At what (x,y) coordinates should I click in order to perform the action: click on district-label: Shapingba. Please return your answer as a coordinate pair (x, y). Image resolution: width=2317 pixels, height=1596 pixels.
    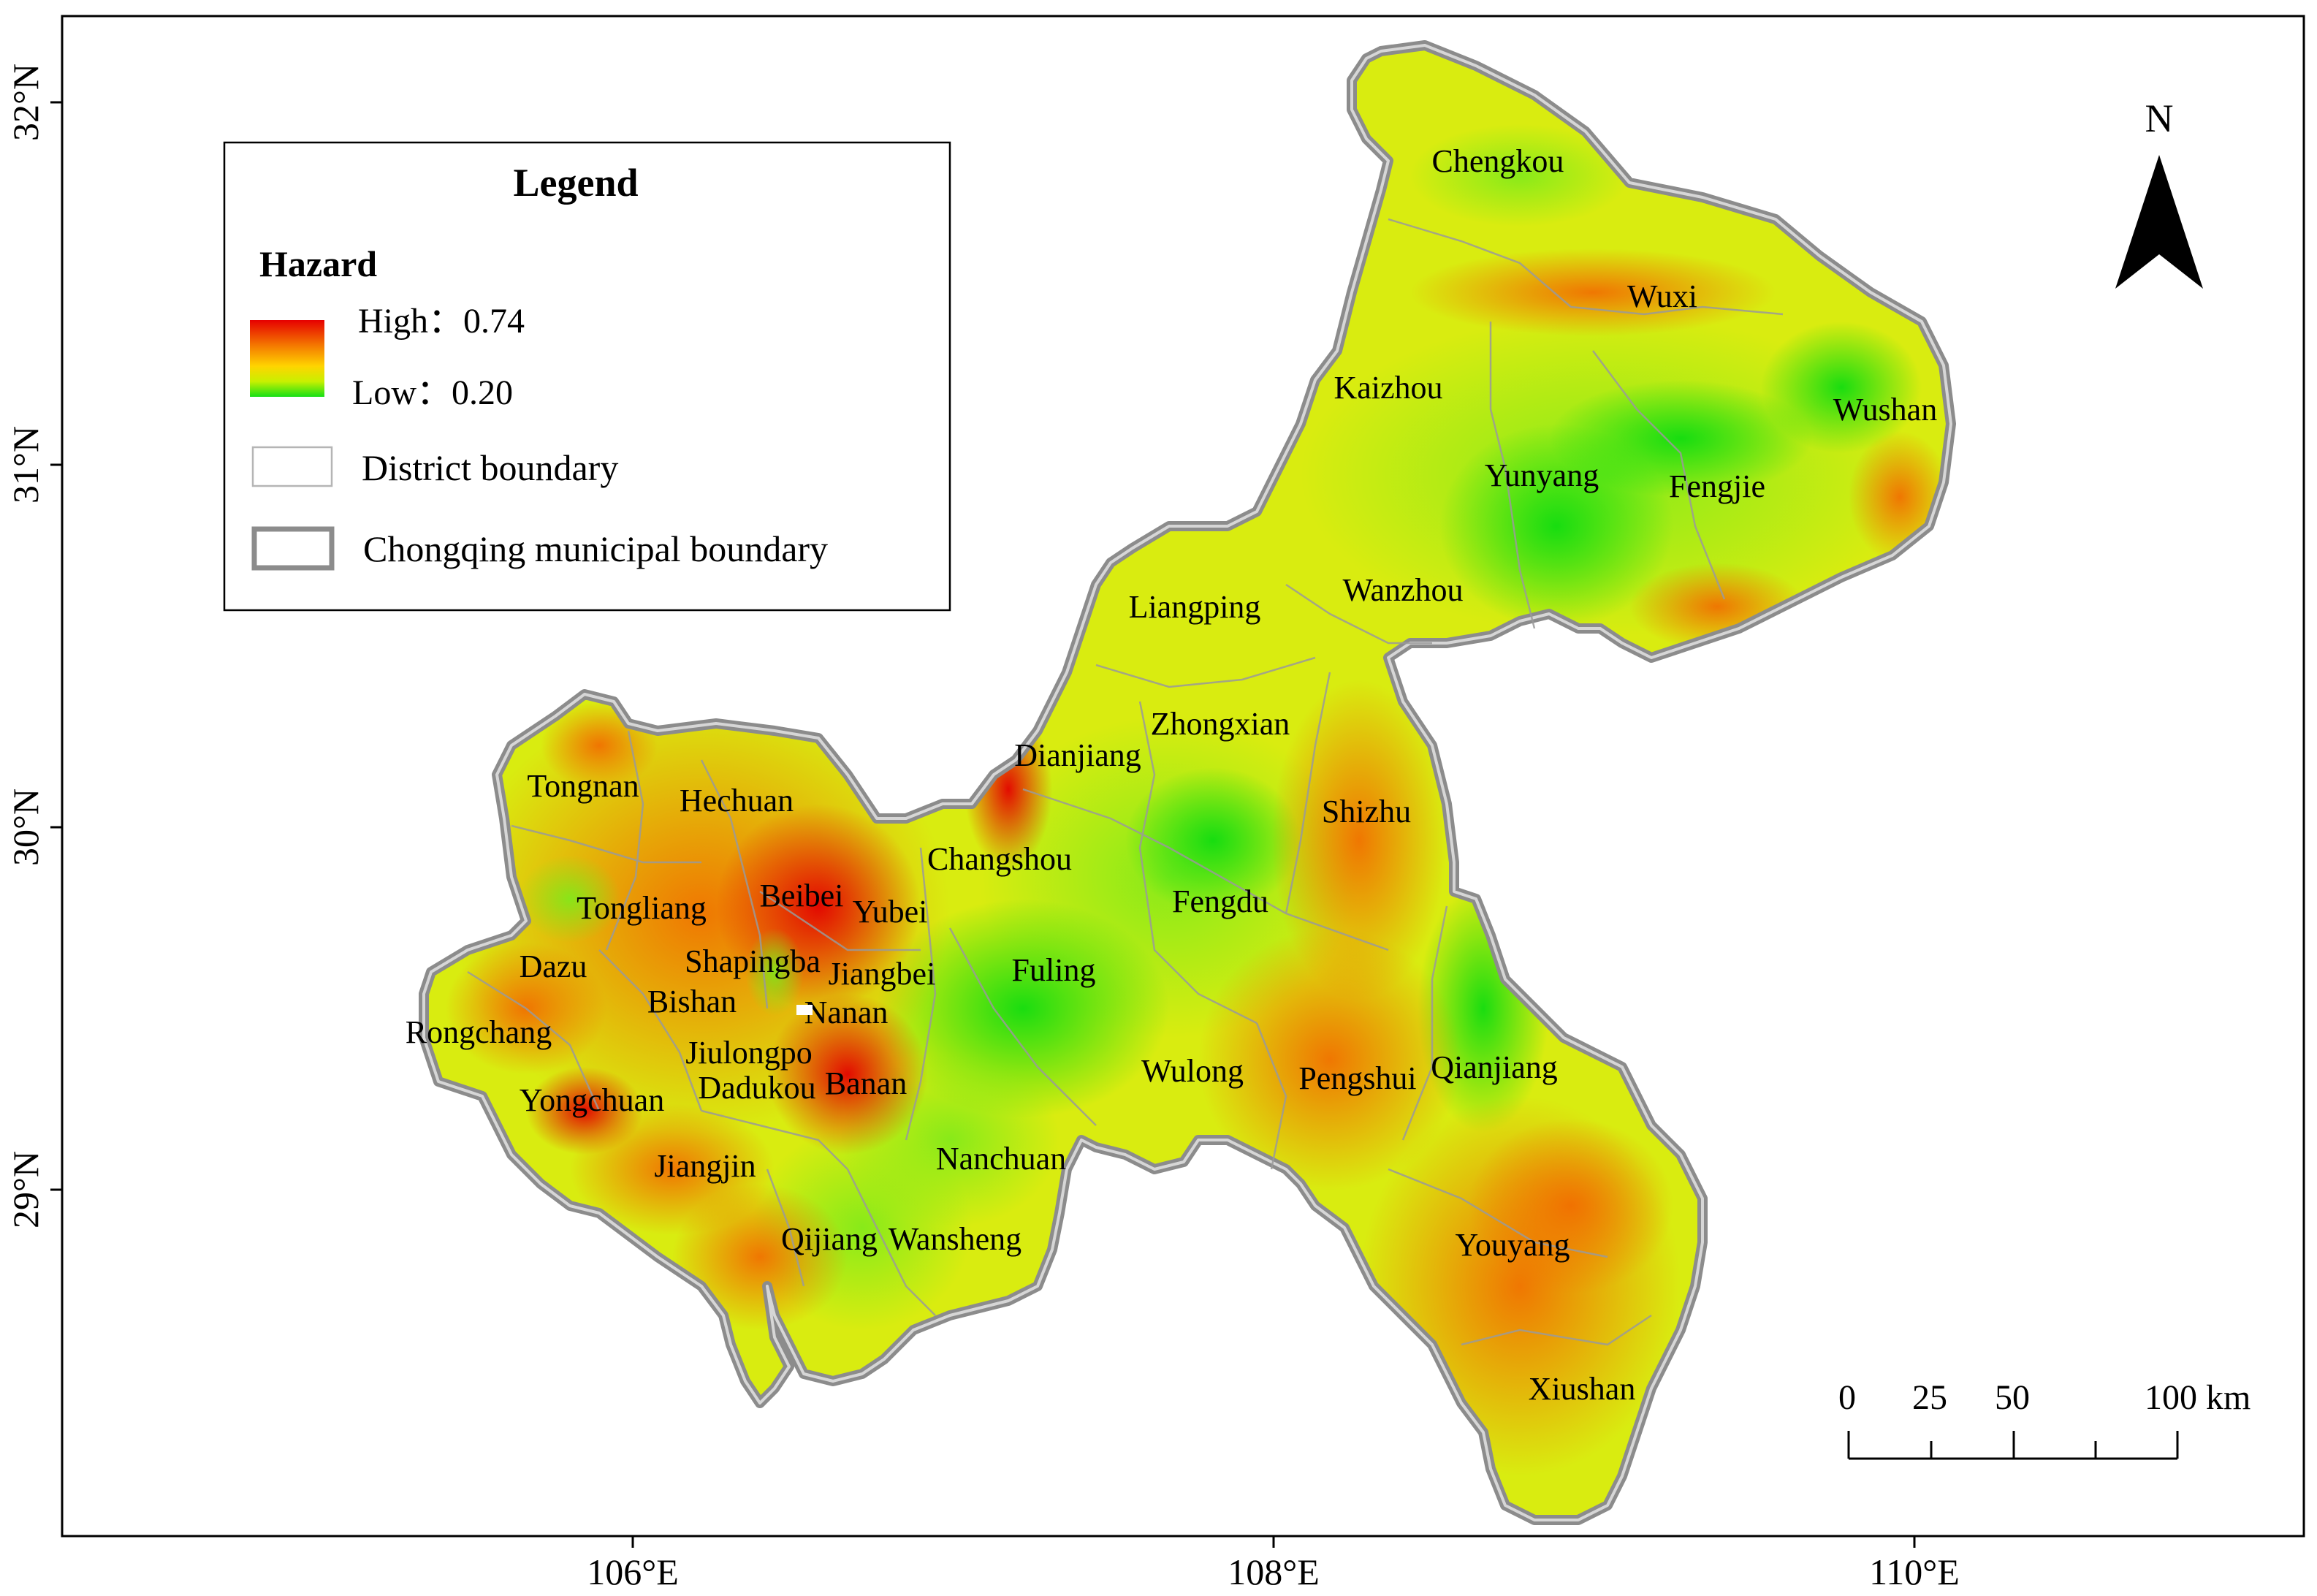
    Looking at the image, I should click on (753, 961).